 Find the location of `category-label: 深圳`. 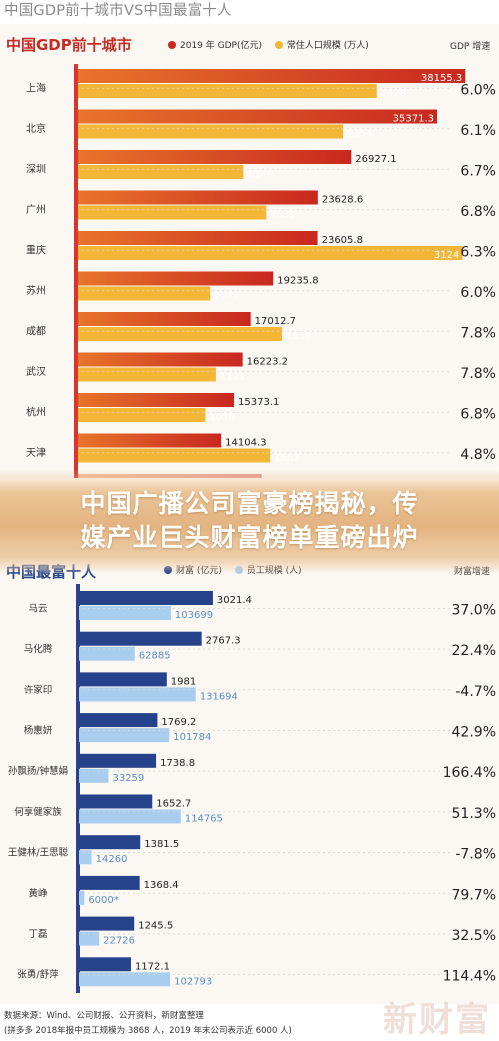

category-label: 深圳 is located at coordinates (36, 169).